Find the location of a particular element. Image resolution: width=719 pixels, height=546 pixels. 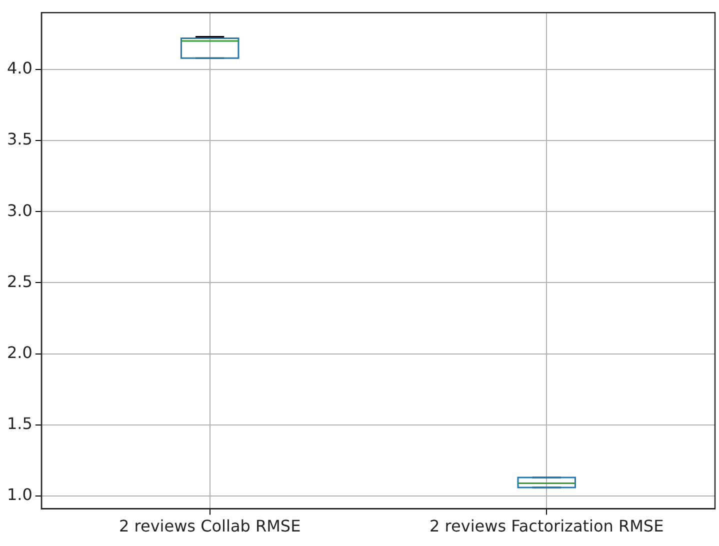

y-tick-label: 3.0 is located at coordinates (19, 210).